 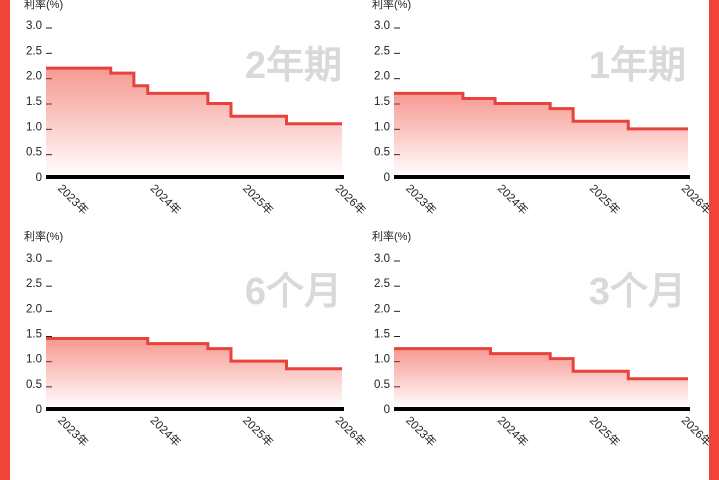 I want to click on chart-title: 3个月, so click(x=637, y=292).